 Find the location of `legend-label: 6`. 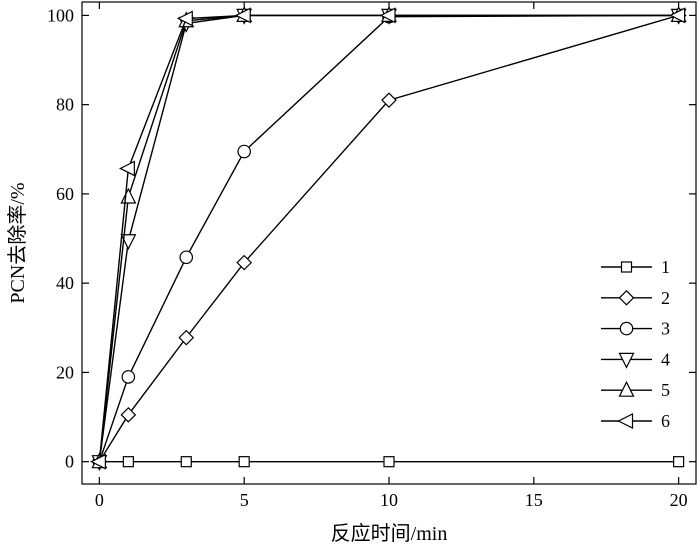

legend-label: 6 is located at coordinates (665, 421).